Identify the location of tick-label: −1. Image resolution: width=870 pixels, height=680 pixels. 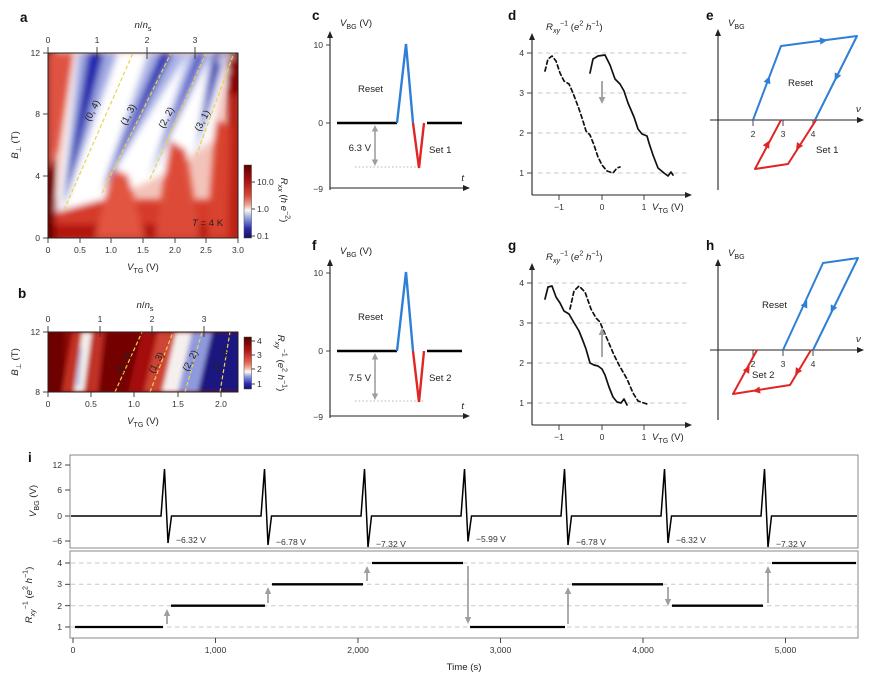
(559, 207).